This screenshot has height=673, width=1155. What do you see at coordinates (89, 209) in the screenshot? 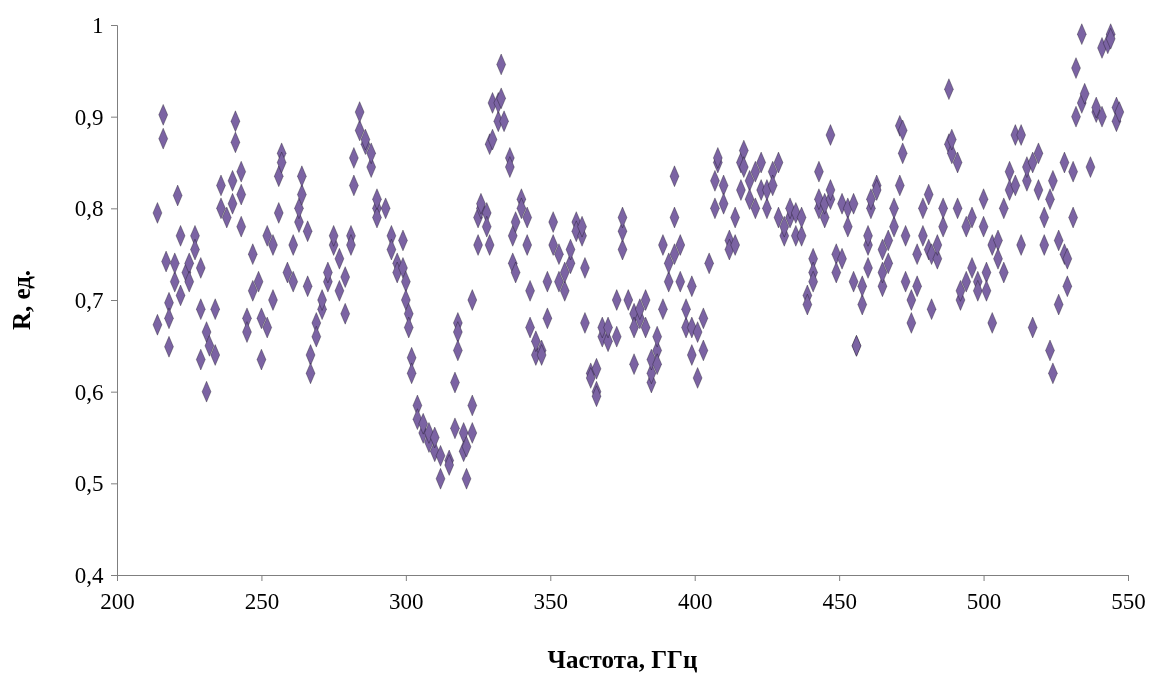
I see `y-tick-label: 0,8` at bounding box center [89, 209].